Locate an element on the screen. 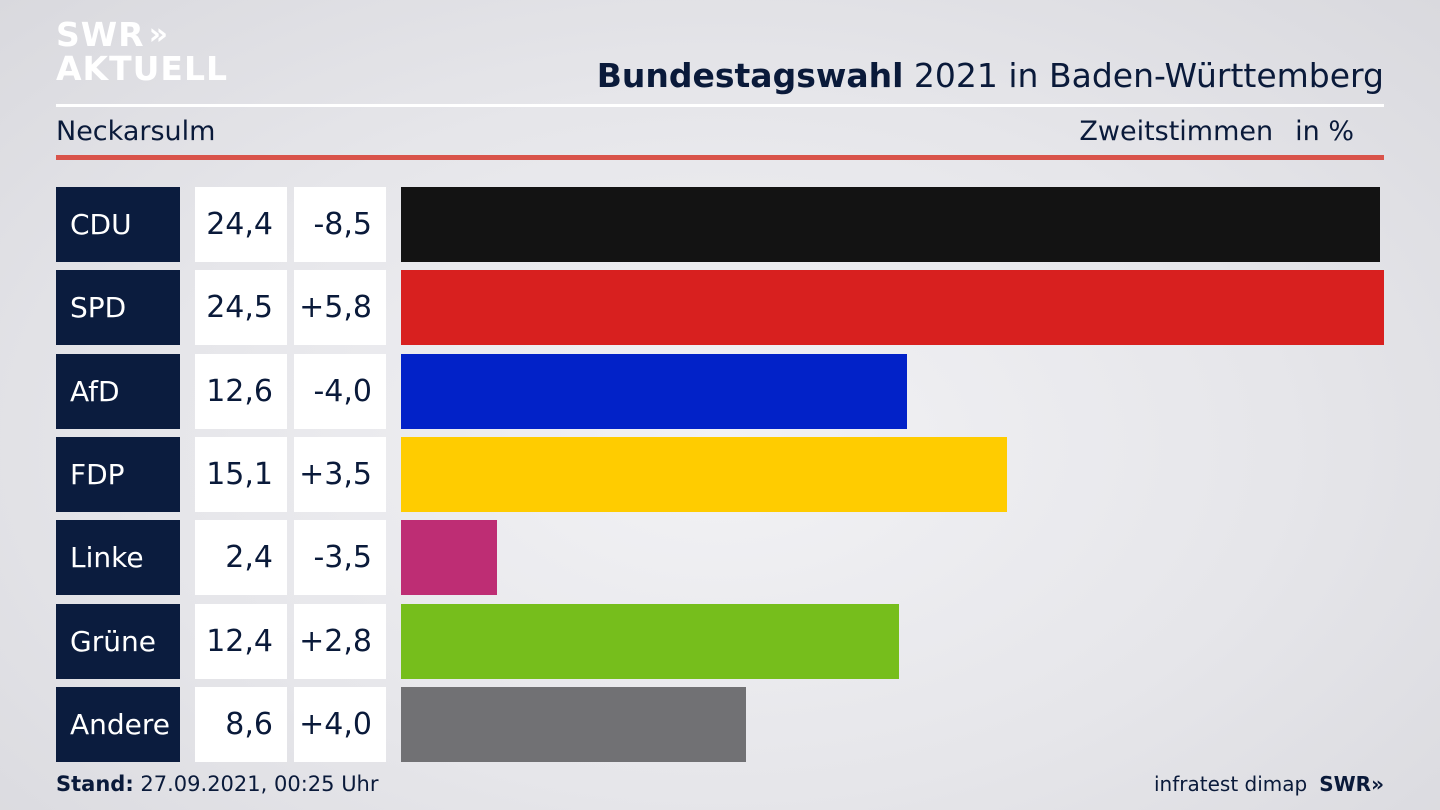  result-row: Andere 8,6 +4,0 is located at coordinates (720, 724).